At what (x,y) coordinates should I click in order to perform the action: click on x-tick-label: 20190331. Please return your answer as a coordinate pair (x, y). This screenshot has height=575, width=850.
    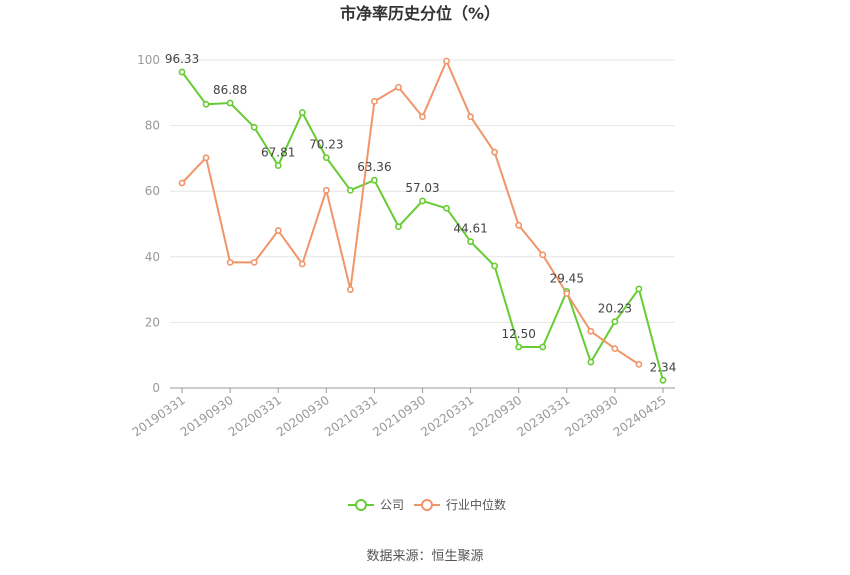
    Looking at the image, I should click on (159, 416).